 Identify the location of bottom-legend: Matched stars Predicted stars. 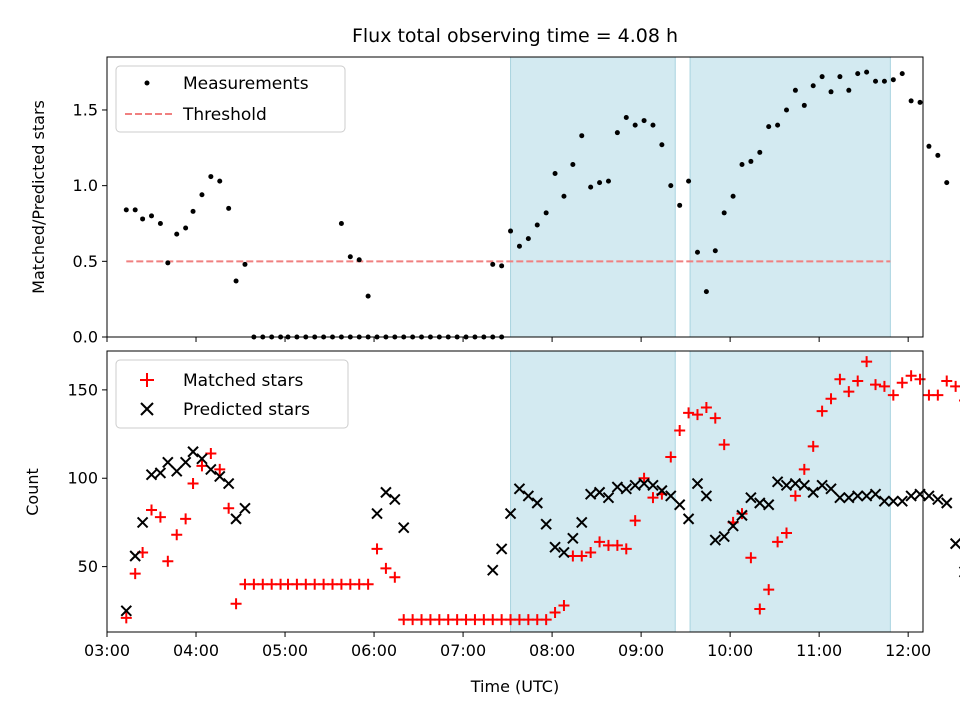
(232, 394).